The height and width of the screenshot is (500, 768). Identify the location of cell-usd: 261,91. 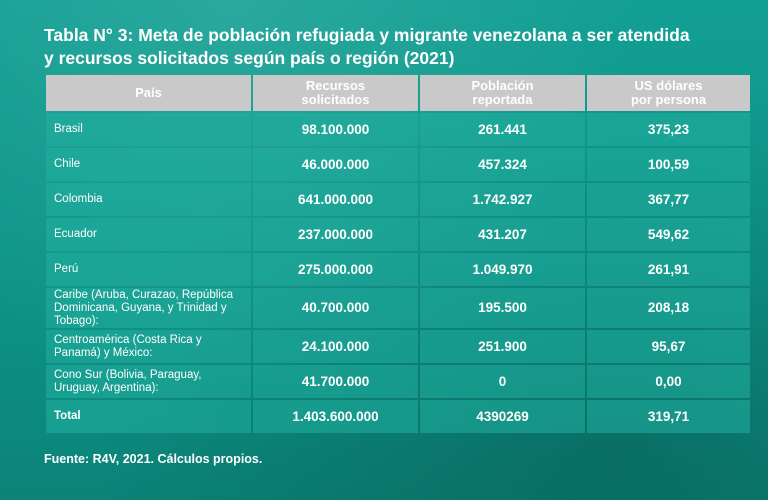
(668, 269).